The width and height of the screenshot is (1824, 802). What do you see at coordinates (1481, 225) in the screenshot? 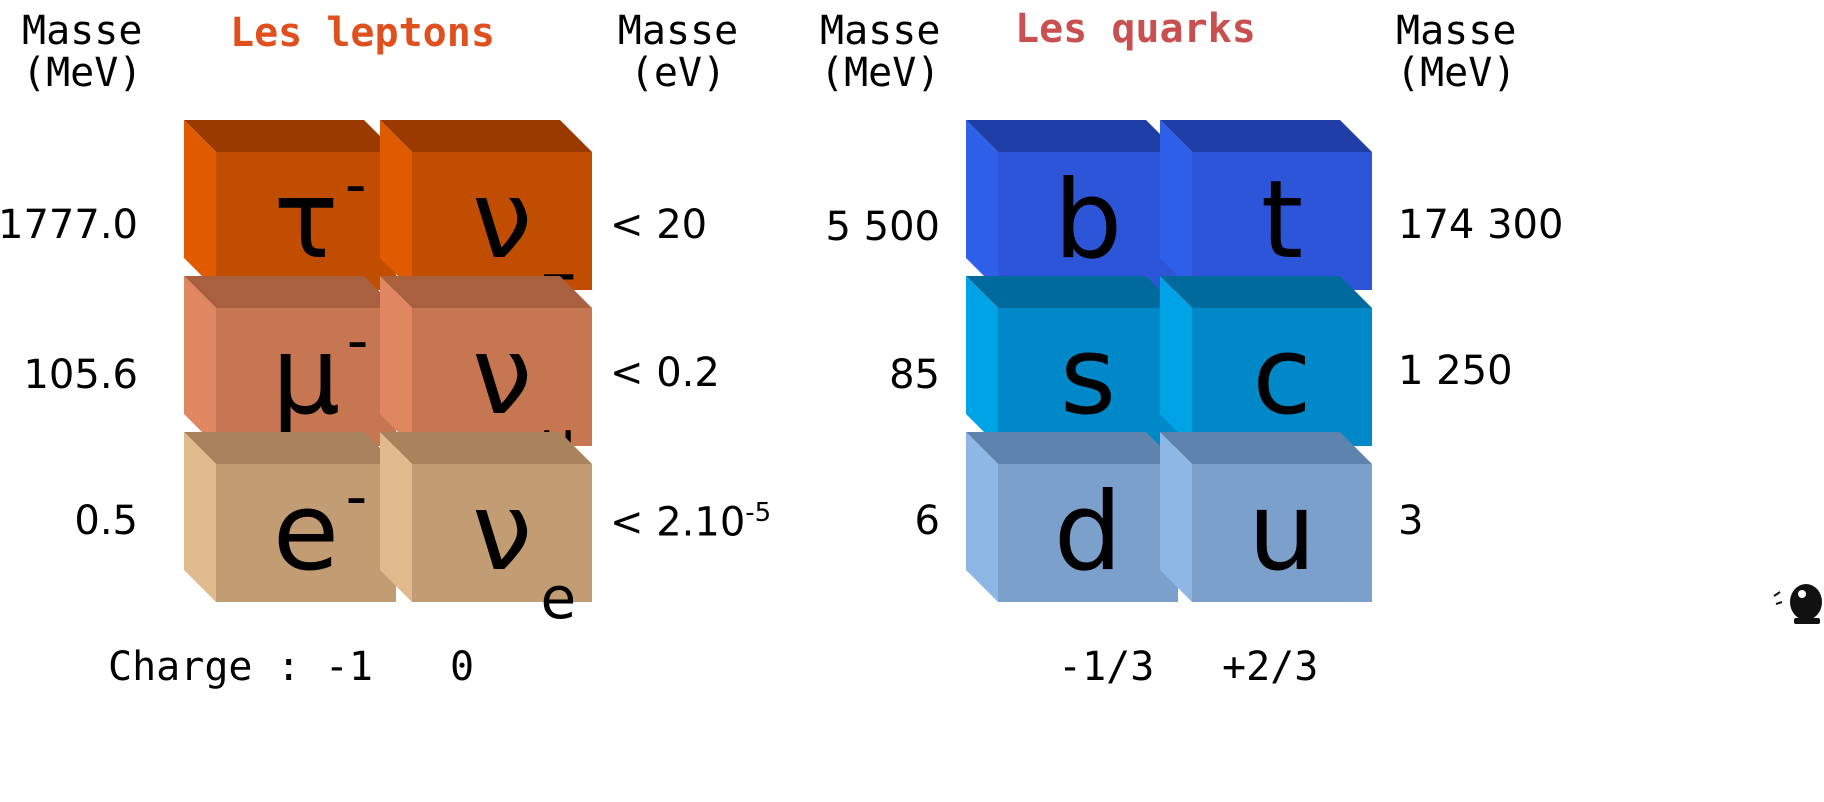
I see `quark-right-mass-t: 174 300` at bounding box center [1481, 225].